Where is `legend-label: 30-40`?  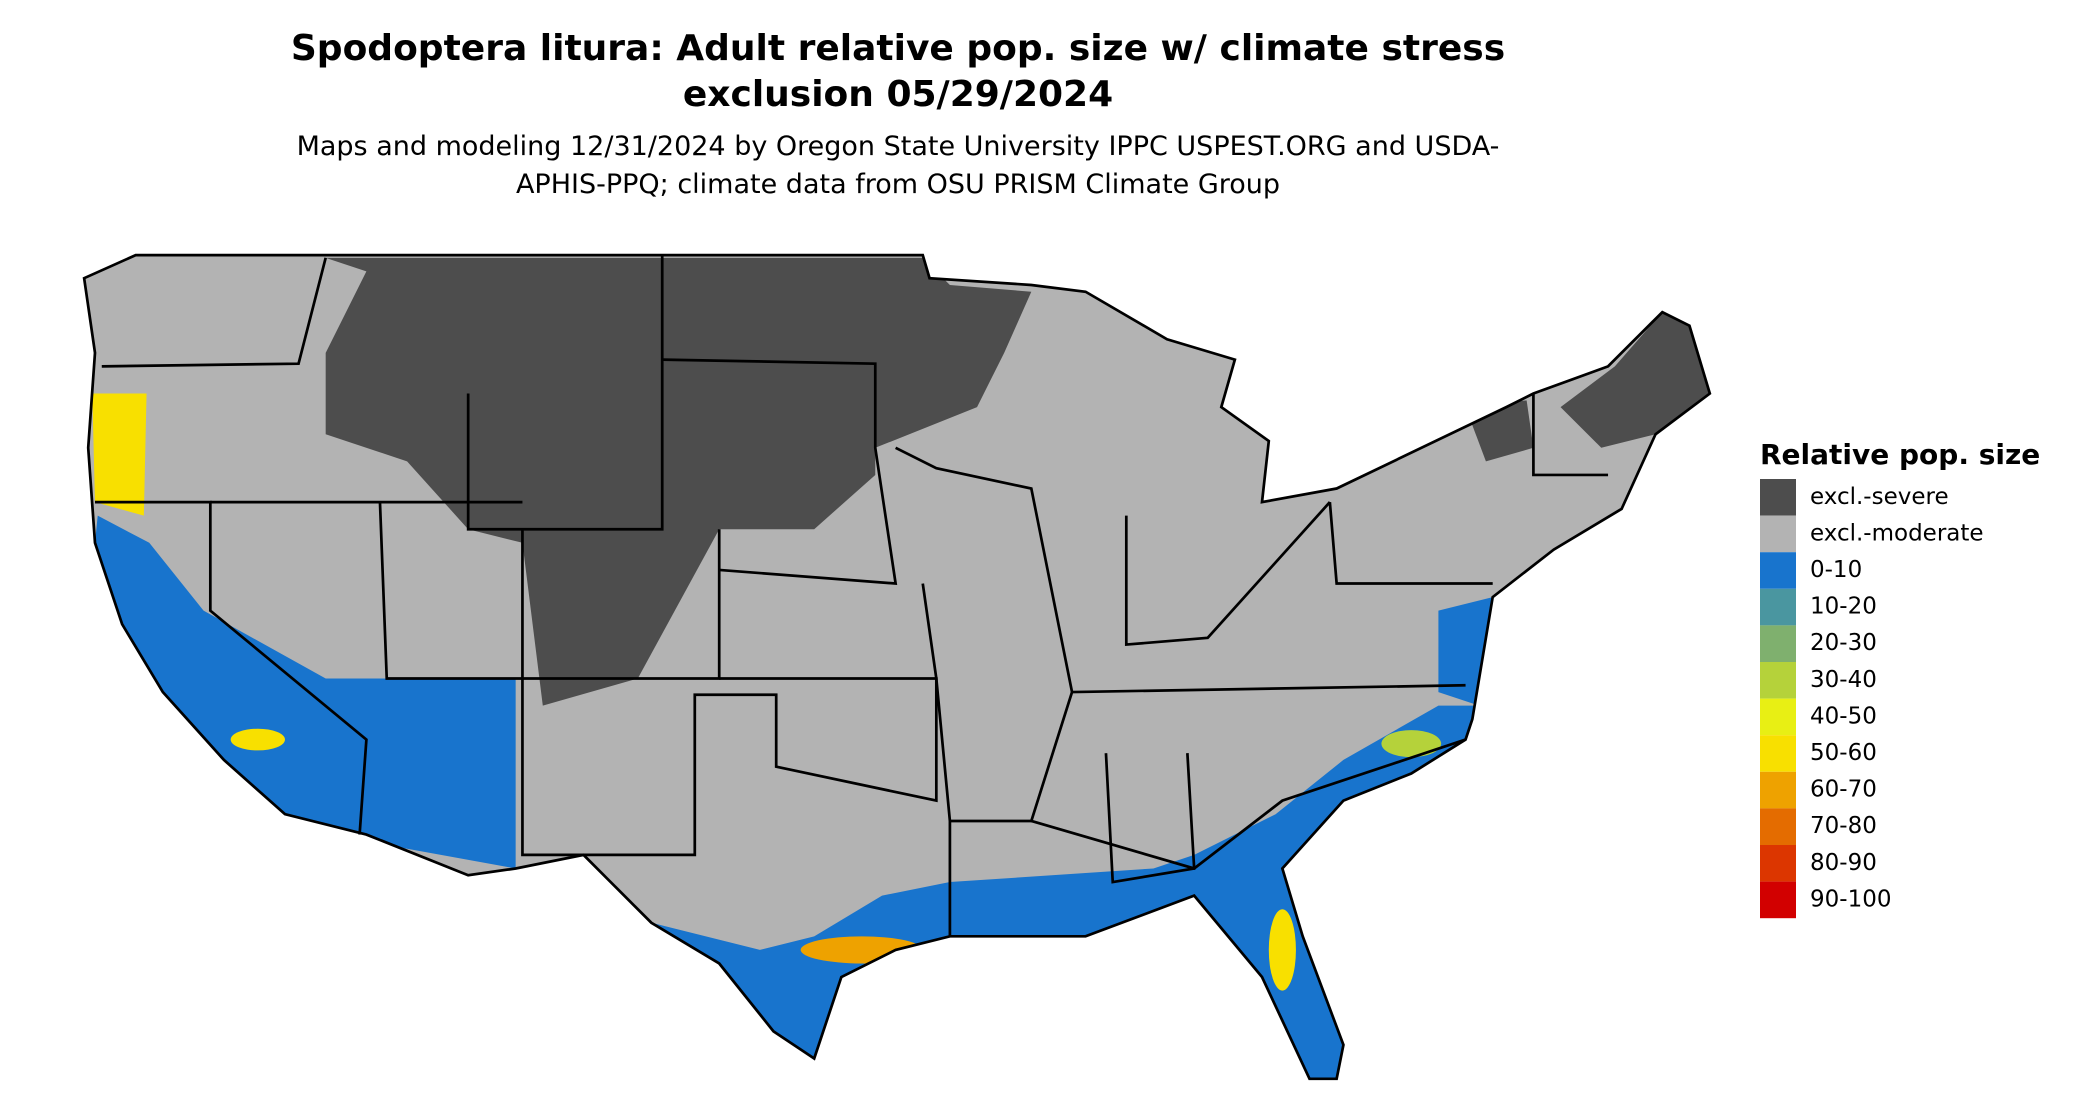 legend-label: 30-40 is located at coordinates (1843, 680).